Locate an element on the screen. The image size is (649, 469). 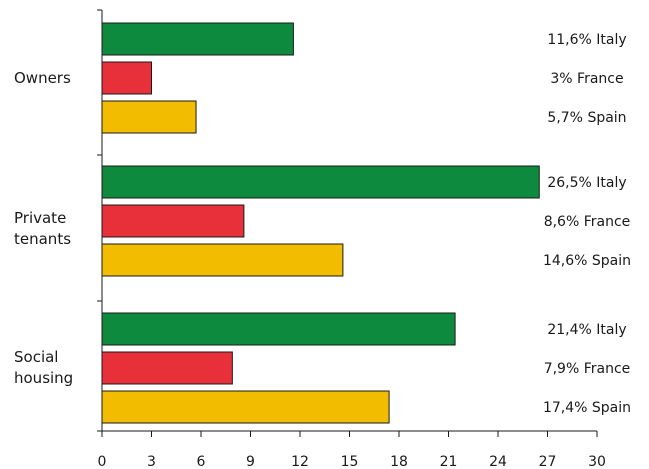
bar-value-label: 21,4% Italy is located at coordinates (586, 330).